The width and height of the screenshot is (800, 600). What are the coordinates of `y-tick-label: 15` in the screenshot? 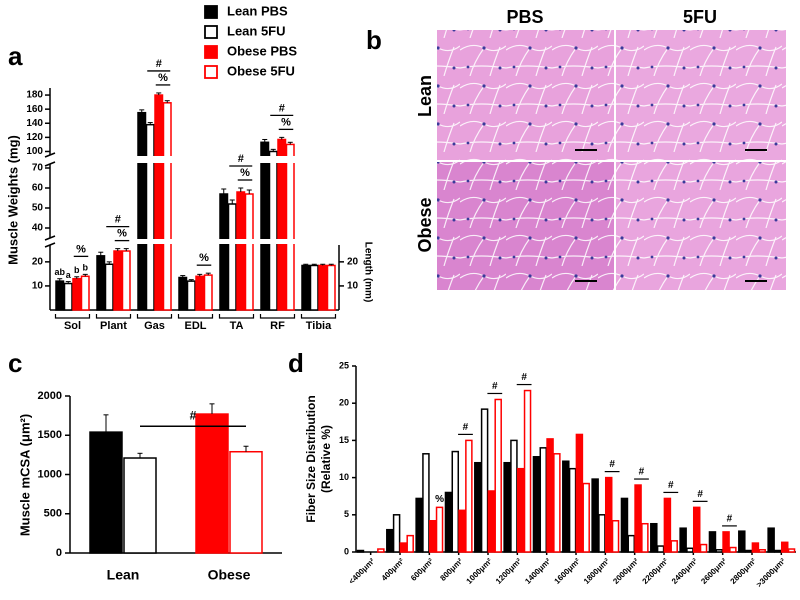 It's located at (344, 440).